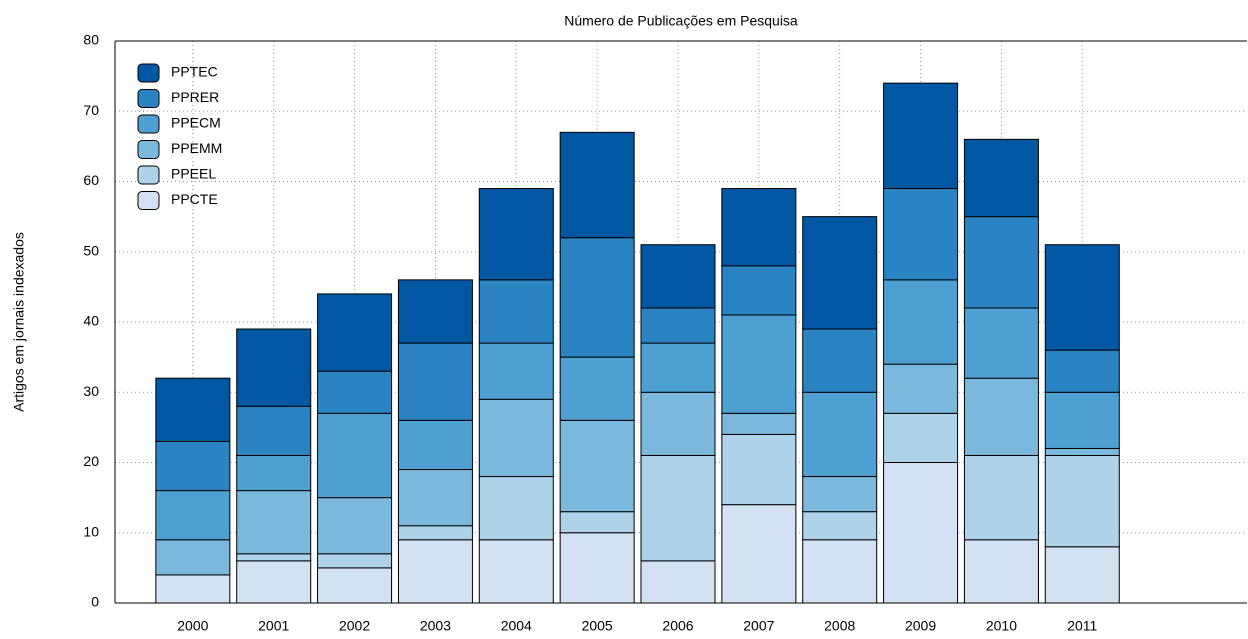  I want to click on legend-label: PPRER, so click(195, 97).